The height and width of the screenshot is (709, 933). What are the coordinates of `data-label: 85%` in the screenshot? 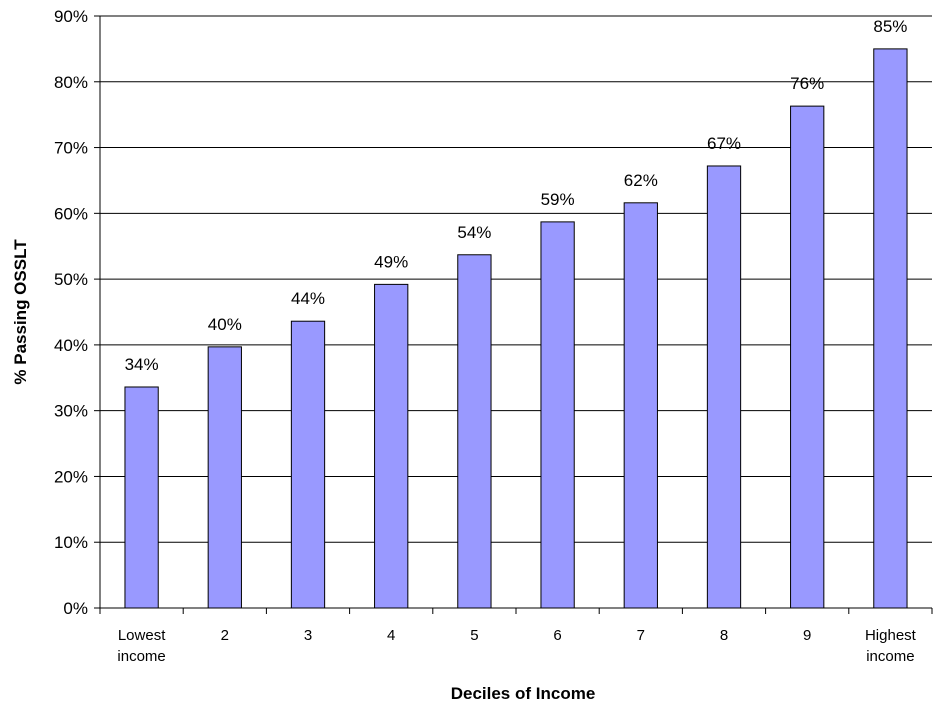 It's located at (890, 26).